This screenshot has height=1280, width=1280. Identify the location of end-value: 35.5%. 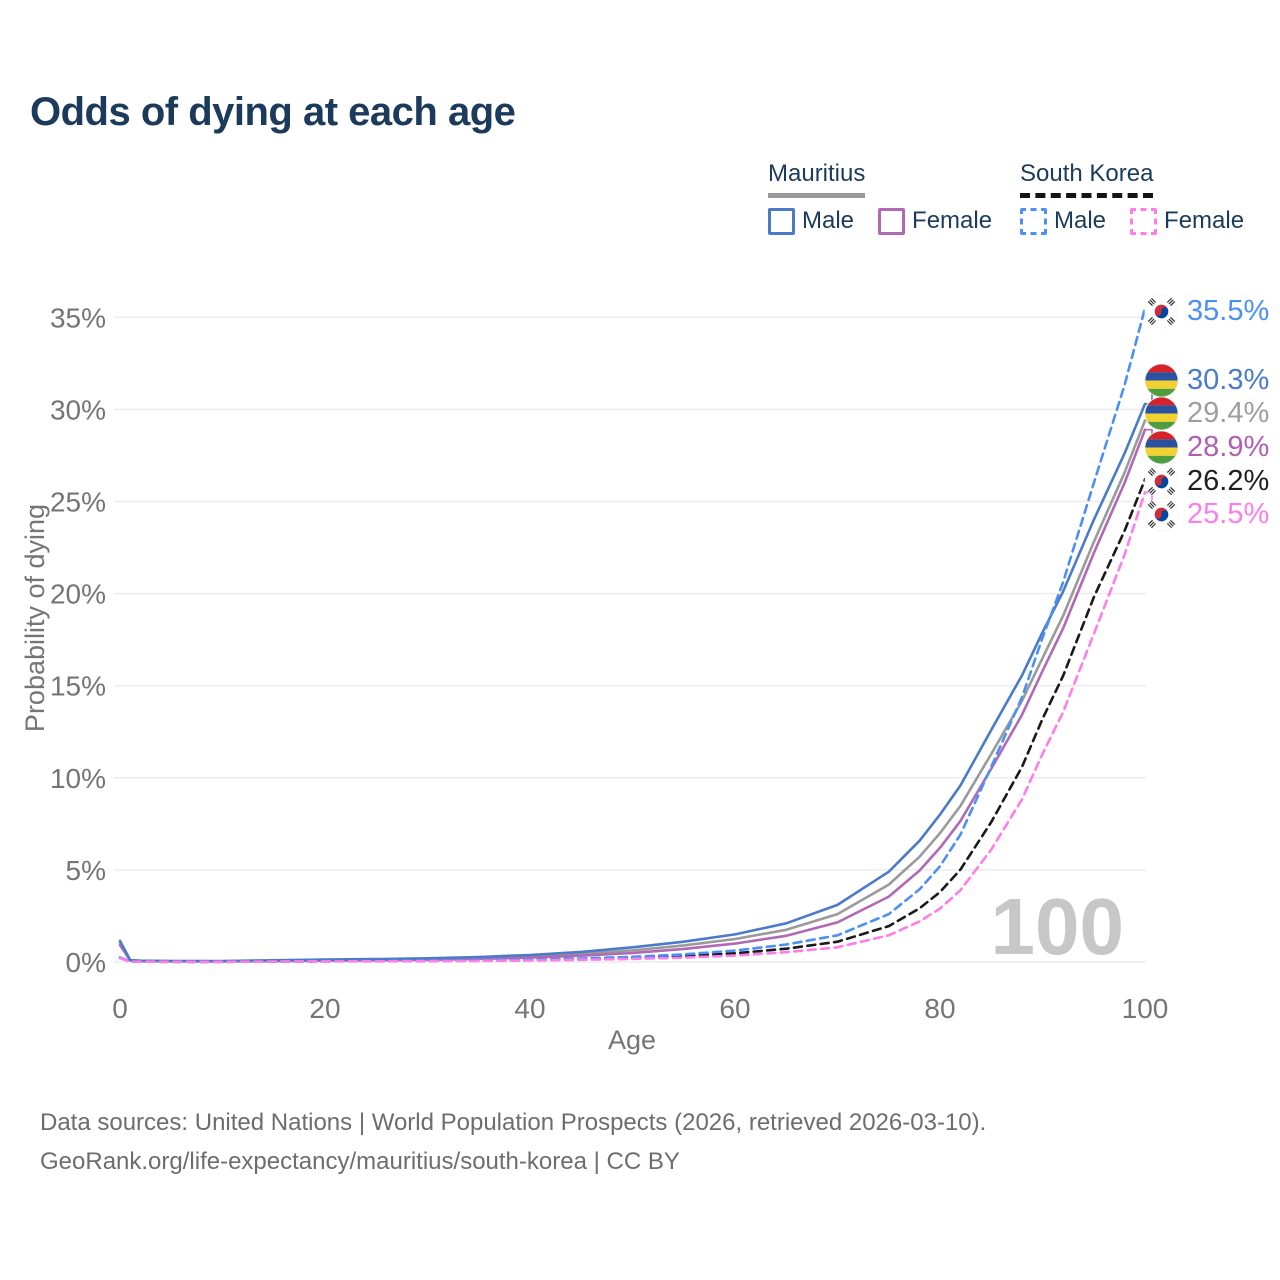
(1228, 310).